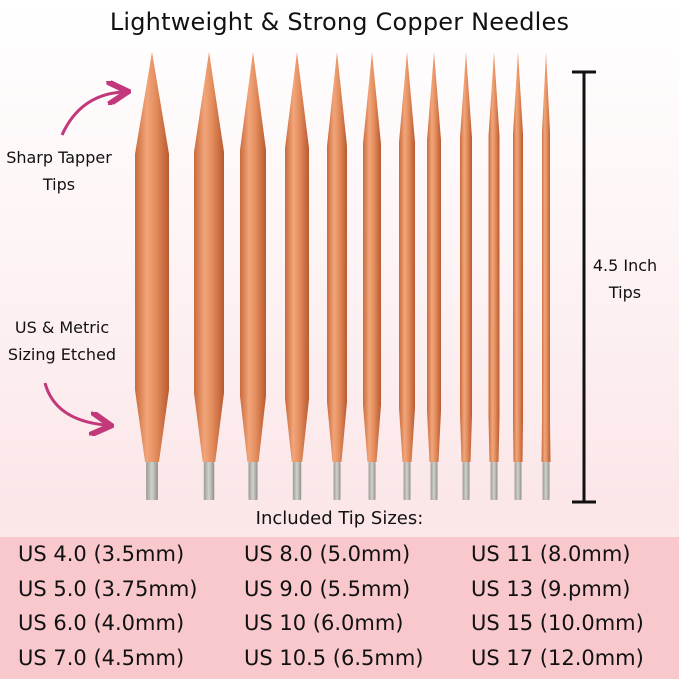 The width and height of the screenshot is (679, 679). I want to click on length-callout: 4.5 Inch Tips, so click(625, 279).